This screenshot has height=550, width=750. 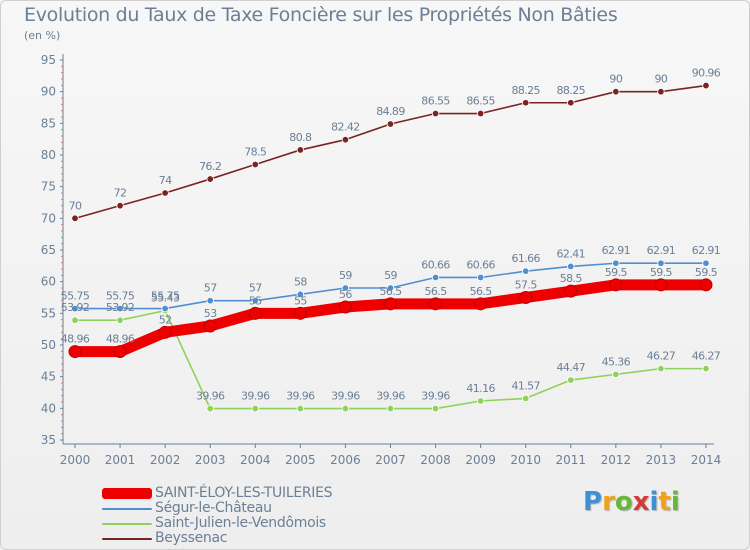 I want to click on x-tick-label: 2007, so click(x=390, y=460).